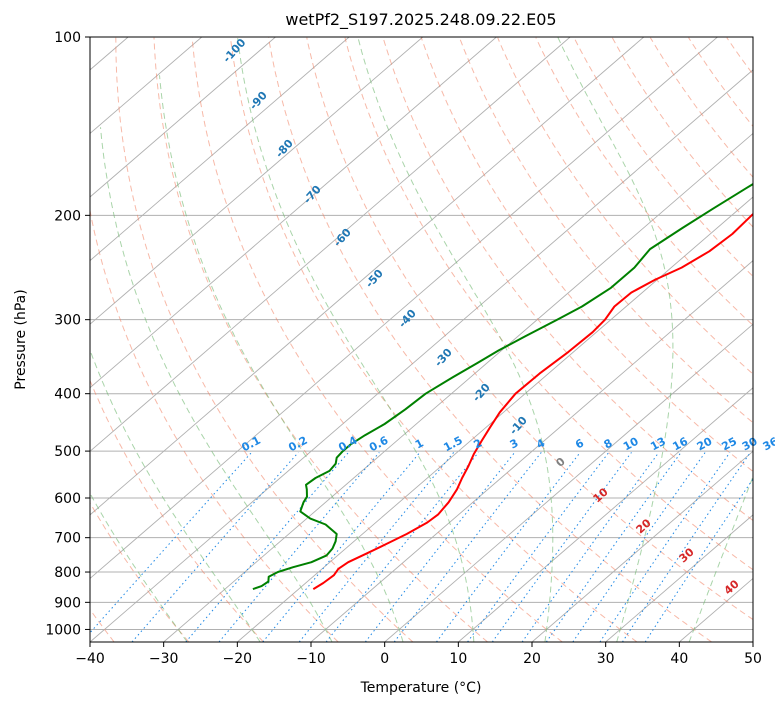 Image resolution: width=775 pixels, height=708 pixels. I want to click on chart-title: wetPf2_S197.2025.248.09.22.E05, so click(420, 20).